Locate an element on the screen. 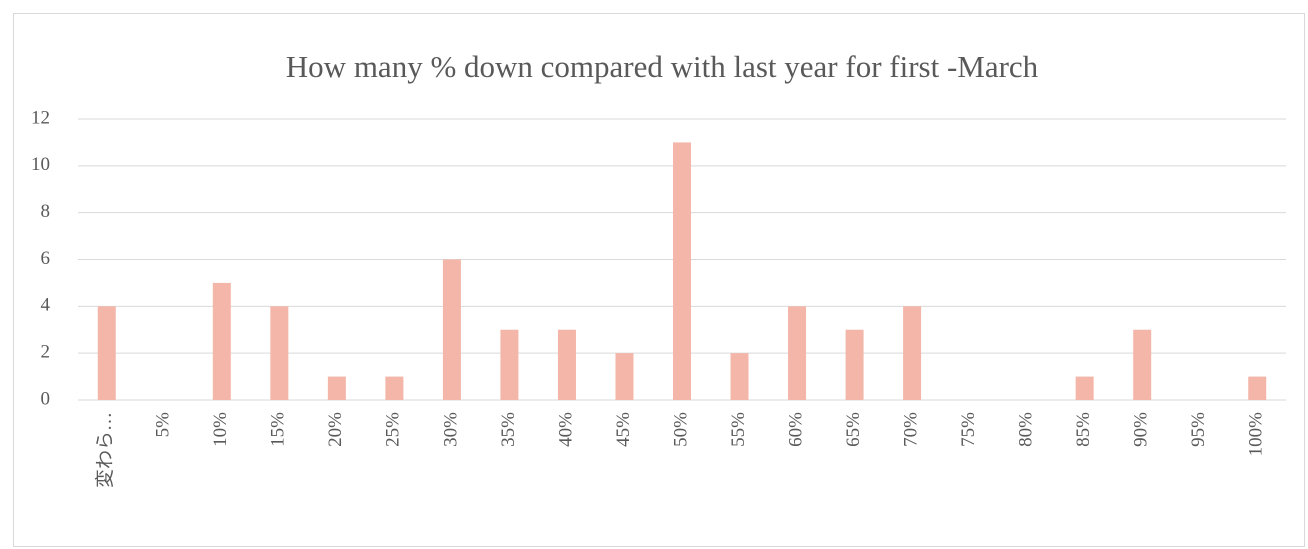  x-tick-label: 85% is located at coordinates (1083, 429).